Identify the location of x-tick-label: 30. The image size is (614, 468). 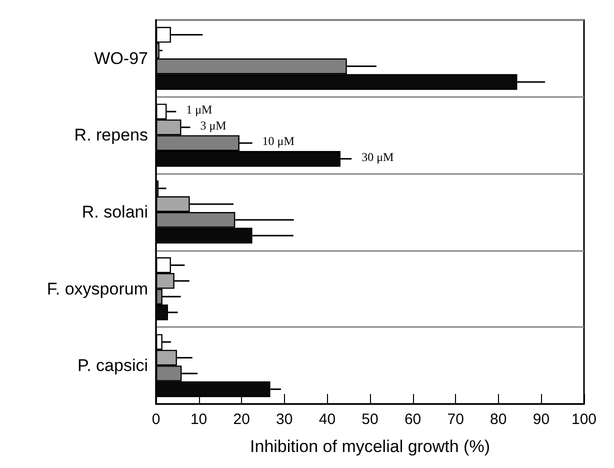
(284, 419).